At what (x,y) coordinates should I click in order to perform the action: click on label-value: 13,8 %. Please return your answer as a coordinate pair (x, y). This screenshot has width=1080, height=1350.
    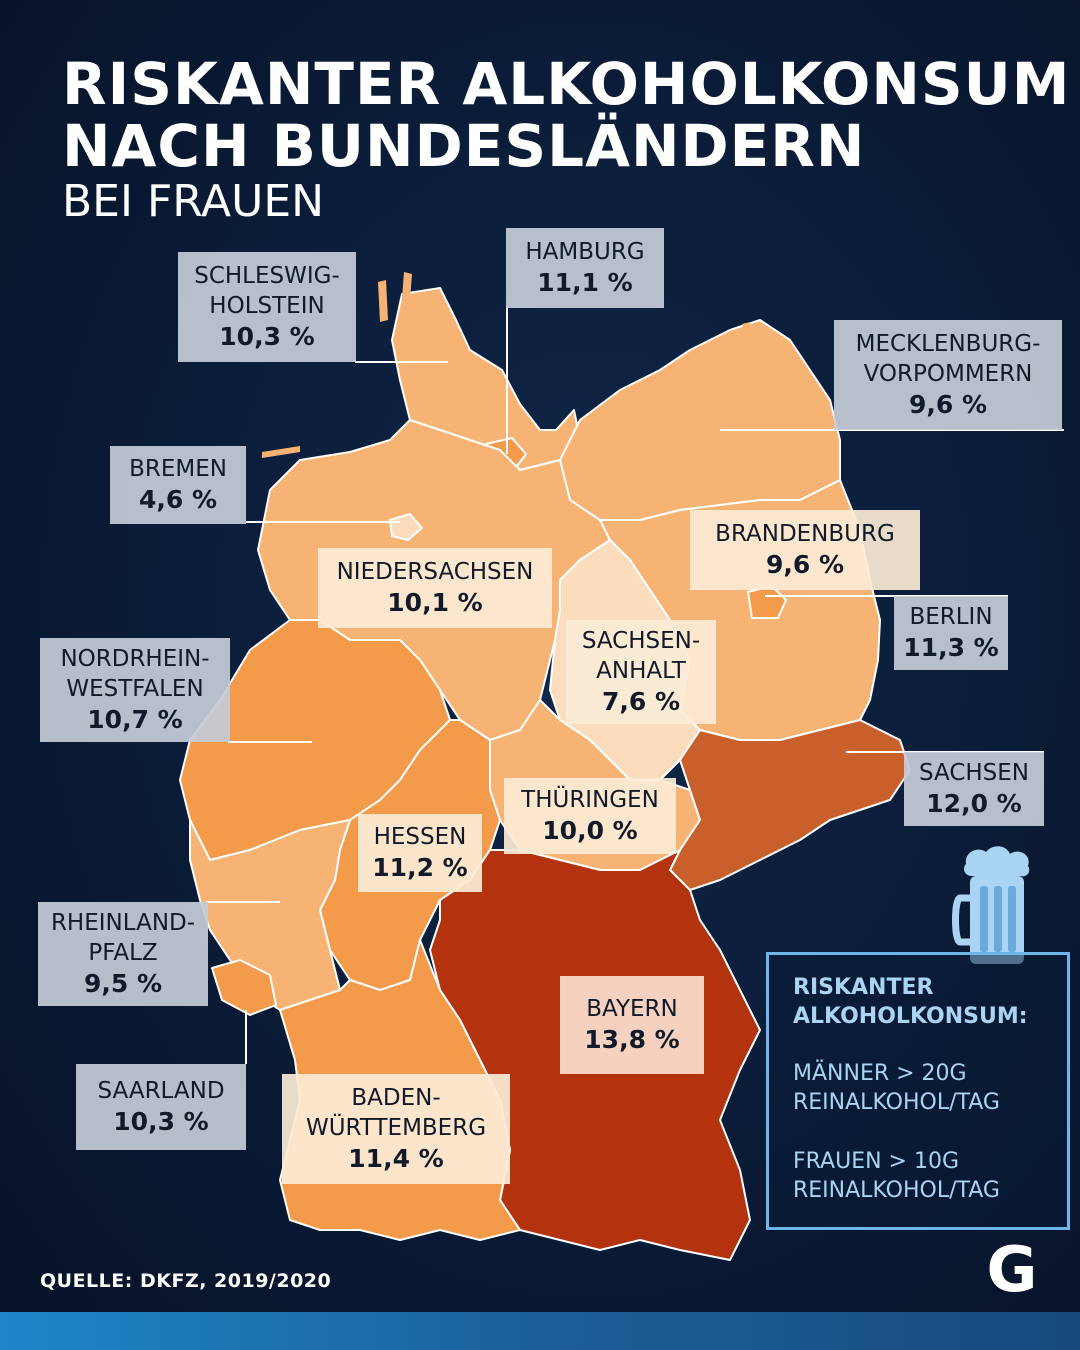
    Looking at the image, I should click on (632, 1039).